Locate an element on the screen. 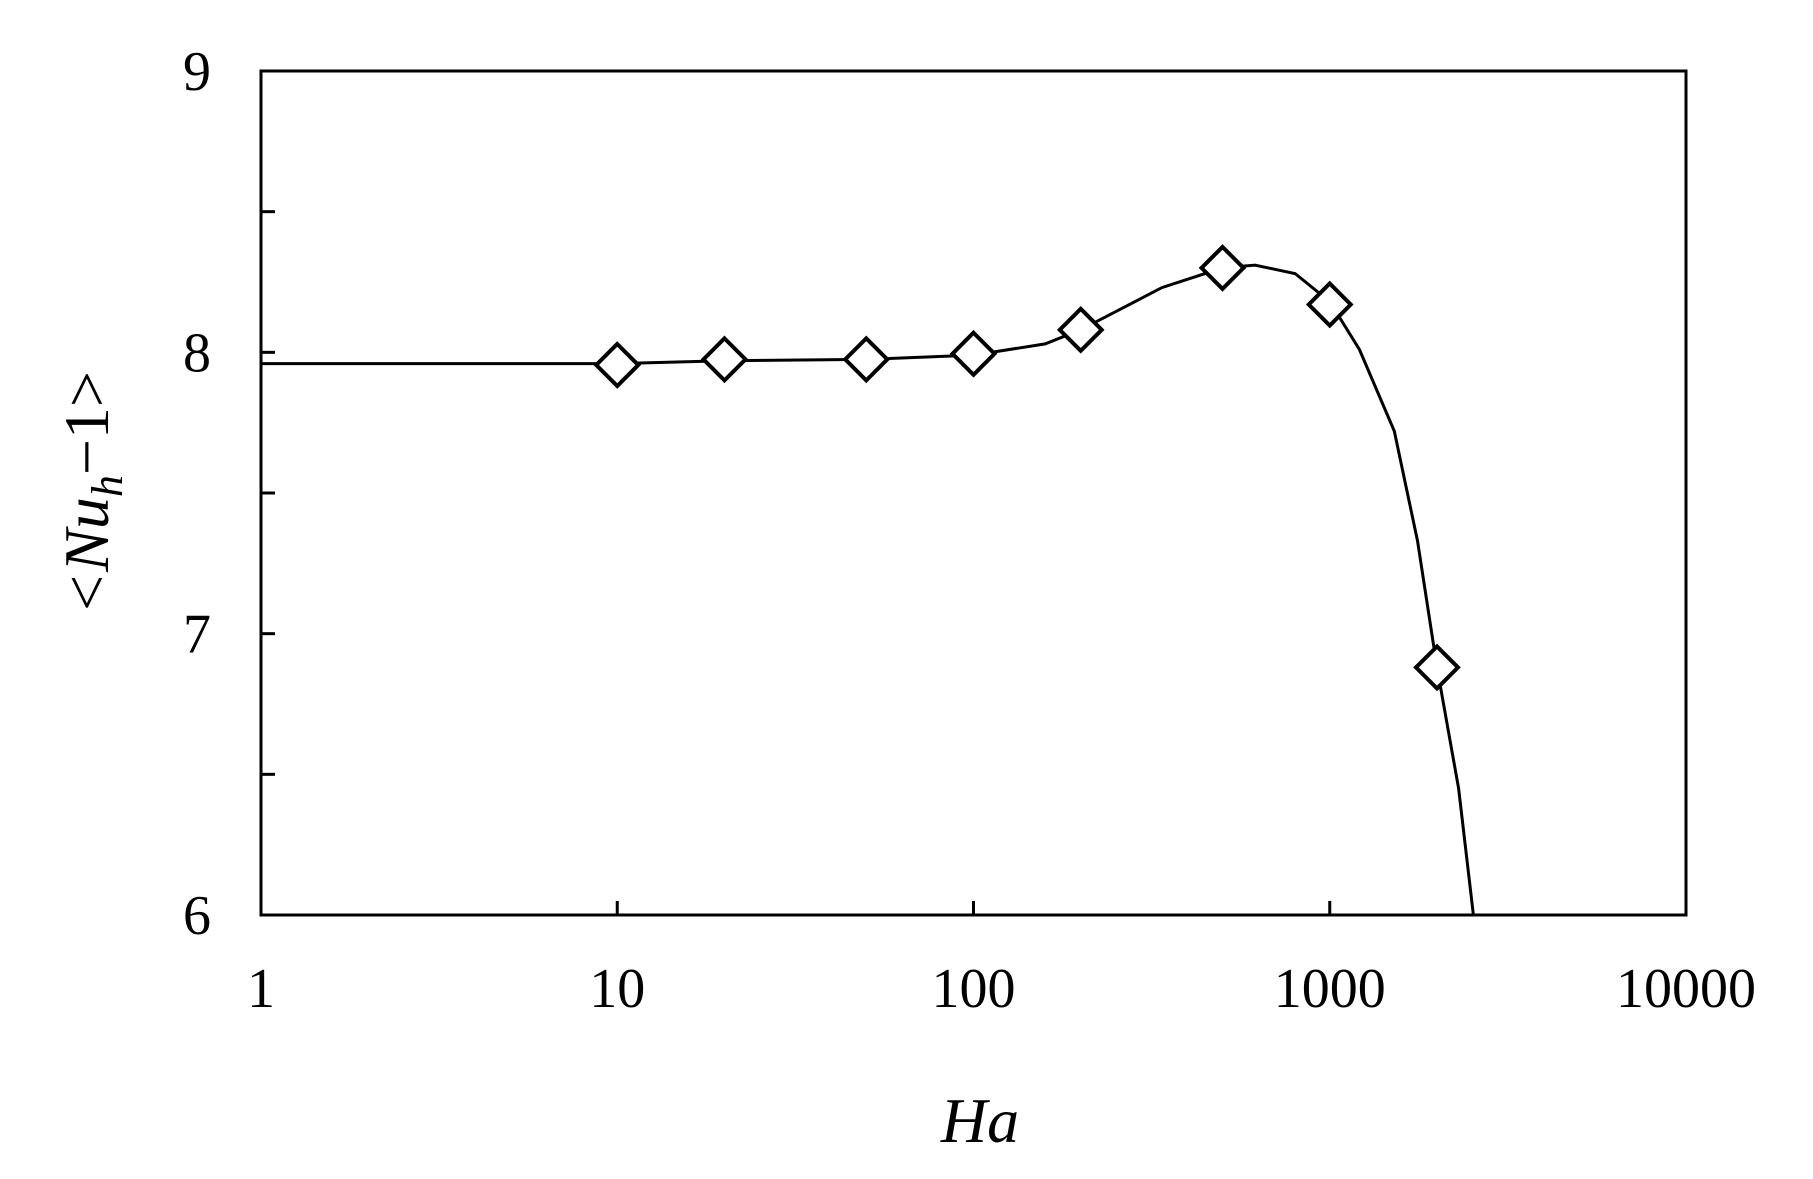 Image resolution: width=1813 pixels, height=1179 pixels. y-tick-label: 8 is located at coordinates (197, 353).